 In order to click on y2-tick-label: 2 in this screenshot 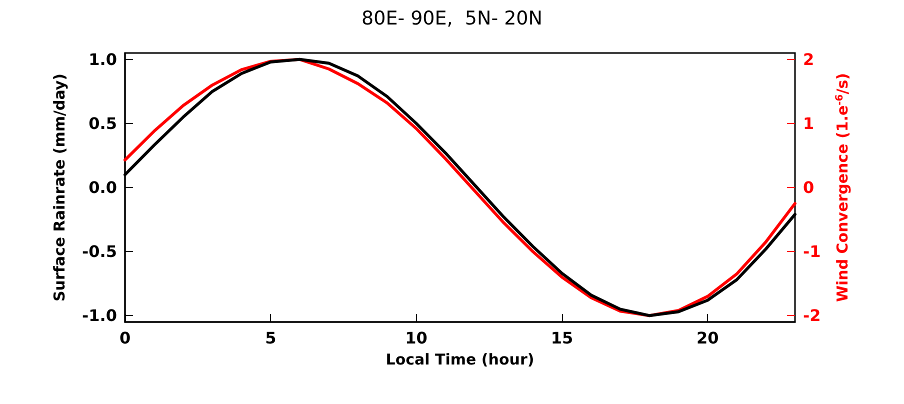, I will do `click(808, 59)`.